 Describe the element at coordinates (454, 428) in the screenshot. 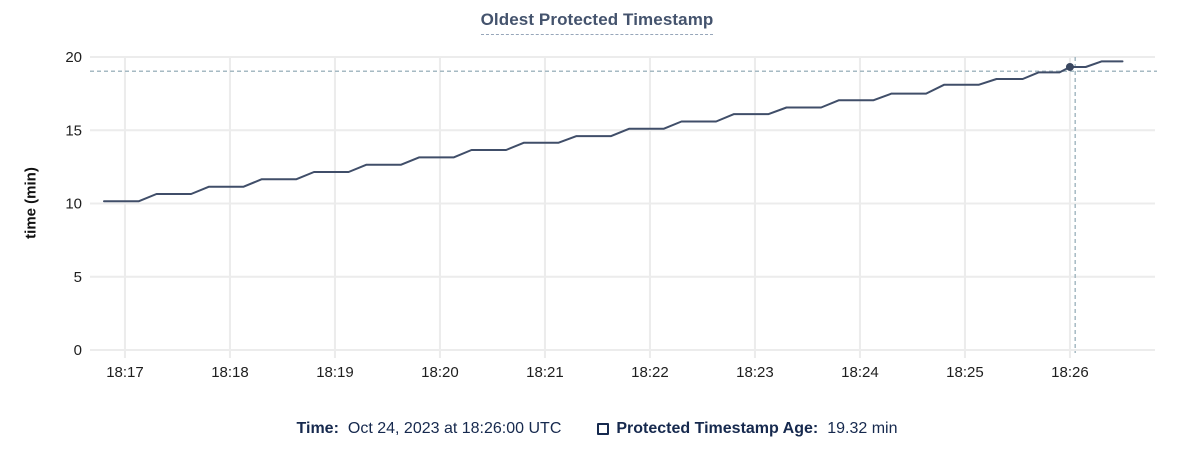

I see `time-value: Oct 24, 2023 at 18:26:00 UTC` at that location.